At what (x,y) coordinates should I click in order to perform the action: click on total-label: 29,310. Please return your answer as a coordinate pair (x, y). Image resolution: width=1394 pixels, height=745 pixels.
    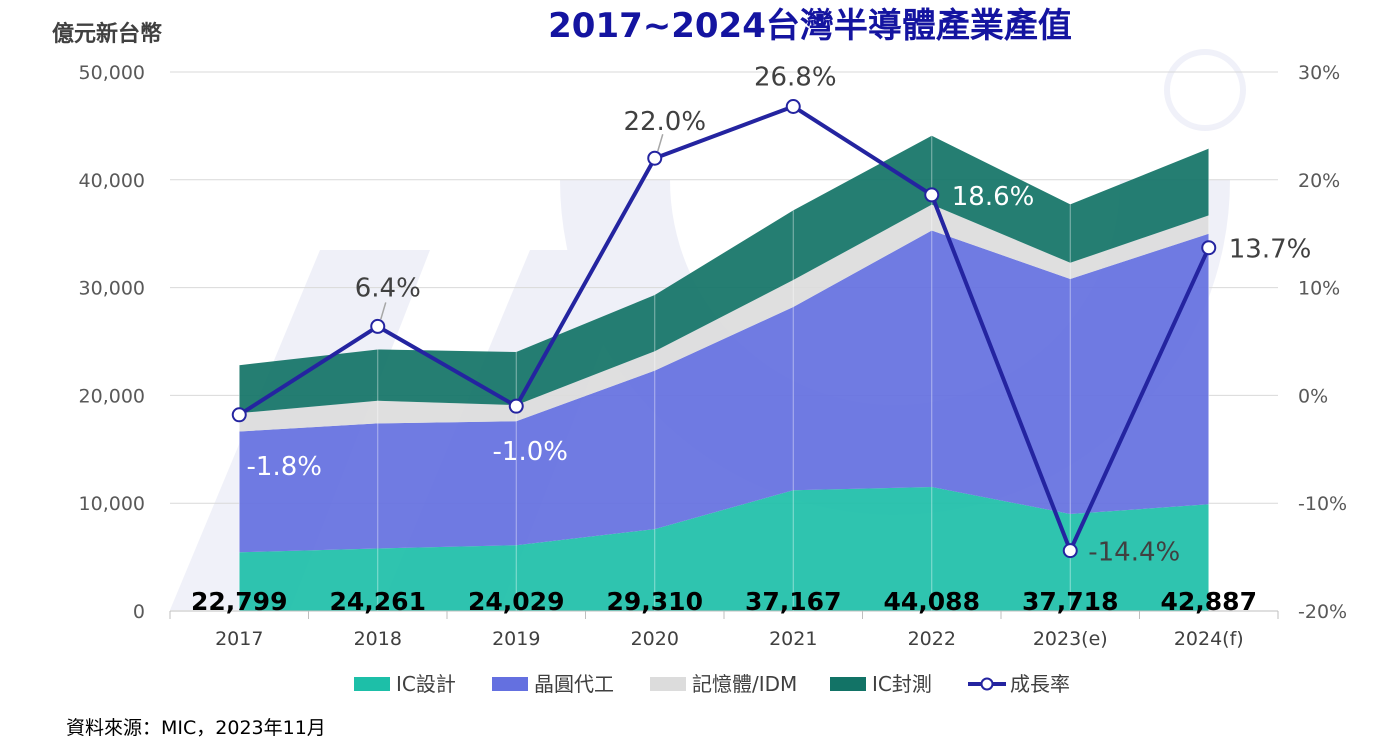
    Looking at the image, I should click on (655, 601).